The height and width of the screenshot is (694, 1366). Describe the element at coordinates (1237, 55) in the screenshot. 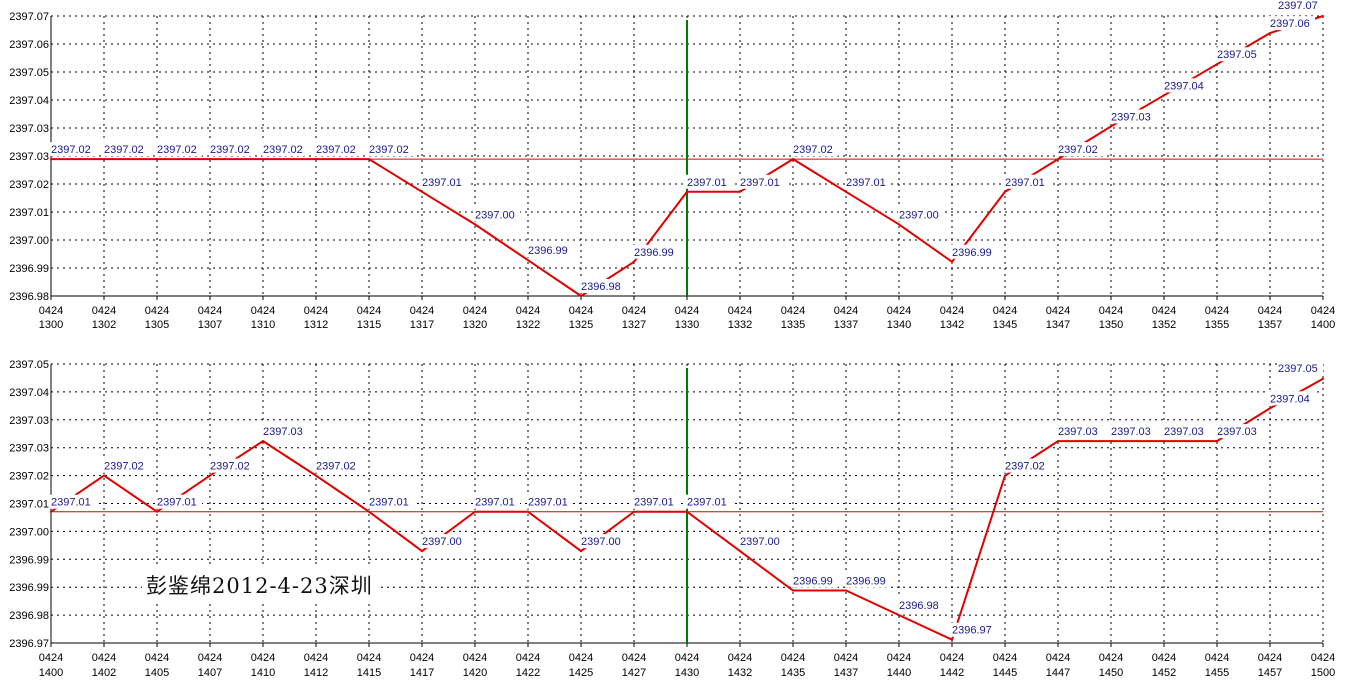

I see `data-label: 2397.05` at that location.